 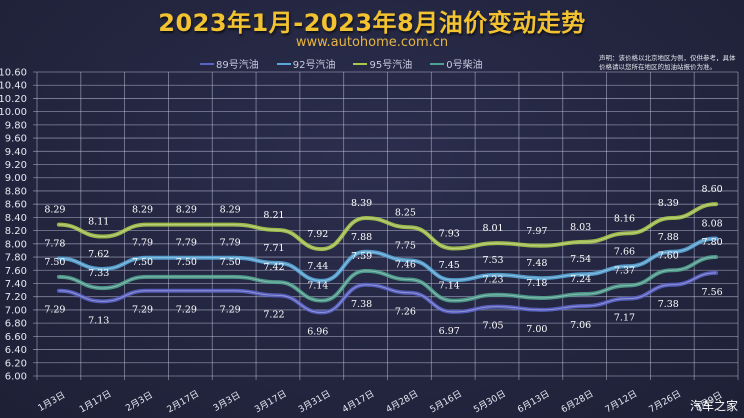 What do you see at coordinates (16, 297) in the screenshot?
I see `y-tick-label: 7.20` at bounding box center [16, 297].